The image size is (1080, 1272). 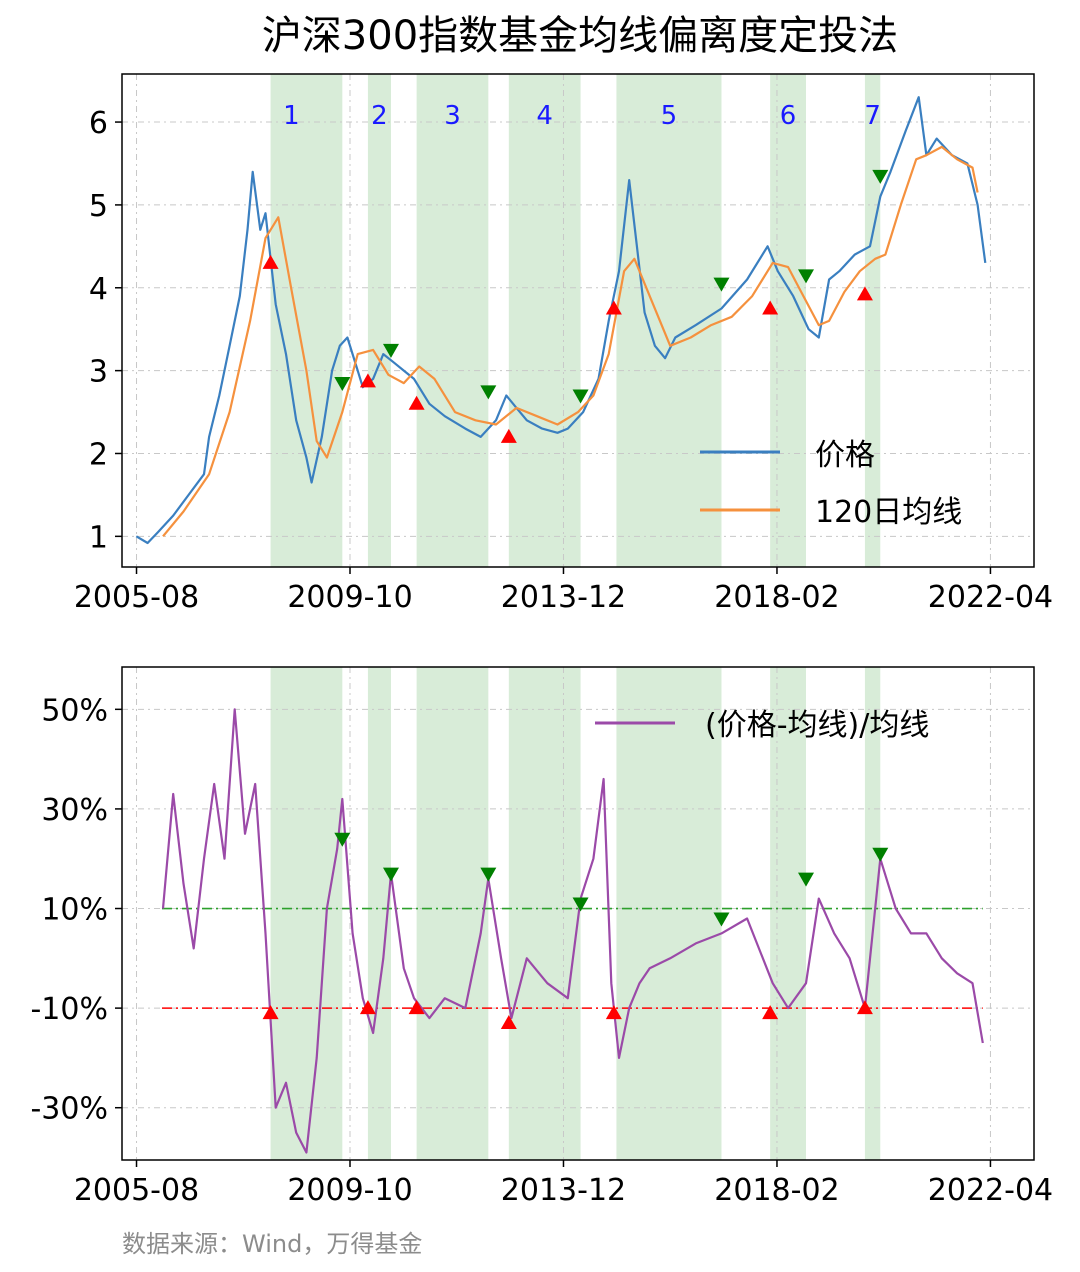 What do you see at coordinates (98, 123) in the screenshot?
I see `y-tick-label: 6` at bounding box center [98, 123].